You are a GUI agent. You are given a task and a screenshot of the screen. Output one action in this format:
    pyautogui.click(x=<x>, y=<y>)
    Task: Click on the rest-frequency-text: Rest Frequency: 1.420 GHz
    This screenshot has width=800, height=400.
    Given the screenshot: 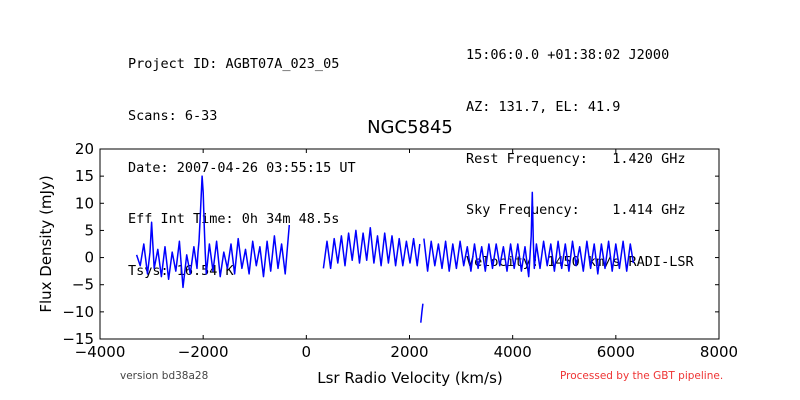 What is the action you would take?
    pyautogui.click(x=576, y=158)
    